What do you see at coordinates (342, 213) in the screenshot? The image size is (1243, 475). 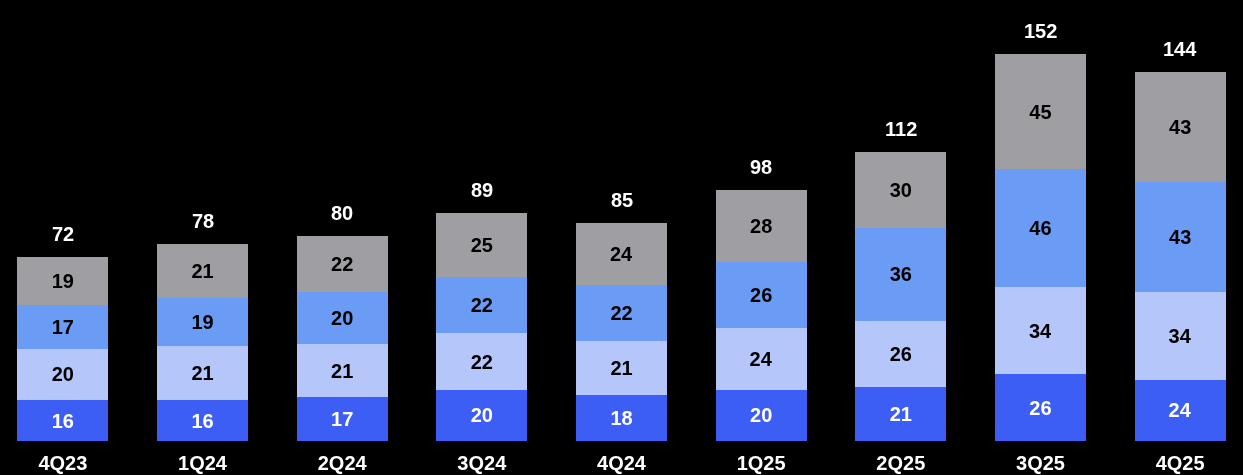 I see `total-label: 80` at bounding box center [342, 213].